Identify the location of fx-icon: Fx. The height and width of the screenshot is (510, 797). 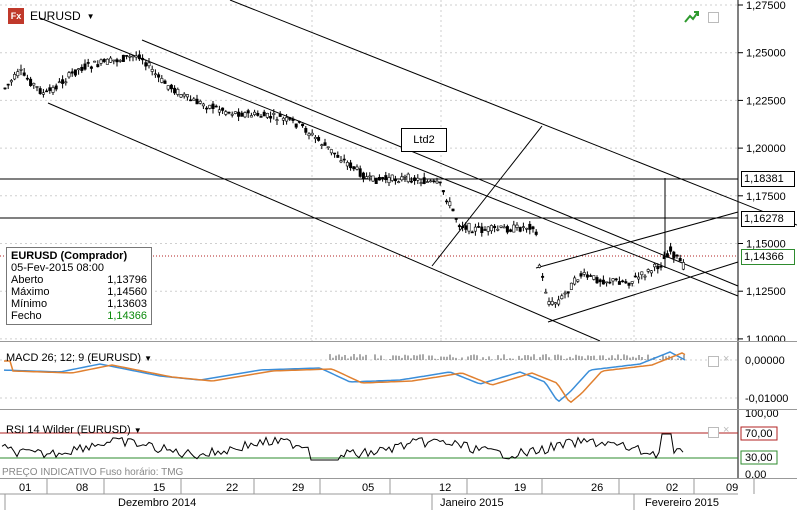
(16, 16).